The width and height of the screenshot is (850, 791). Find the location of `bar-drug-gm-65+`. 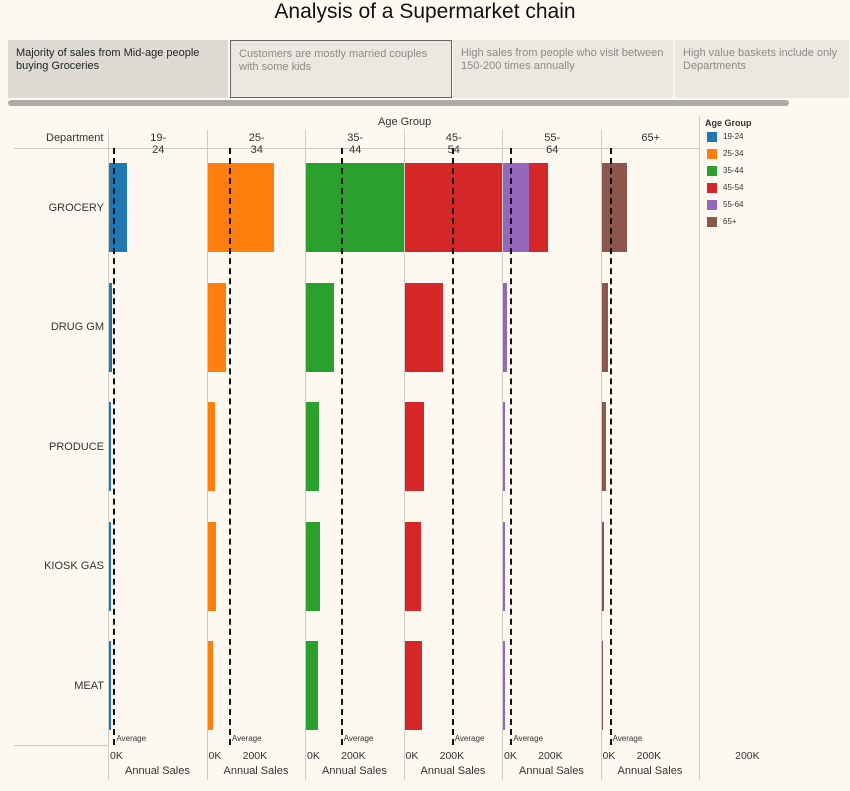

bar-drug-gm-65+ is located at coordinates (605, 327).